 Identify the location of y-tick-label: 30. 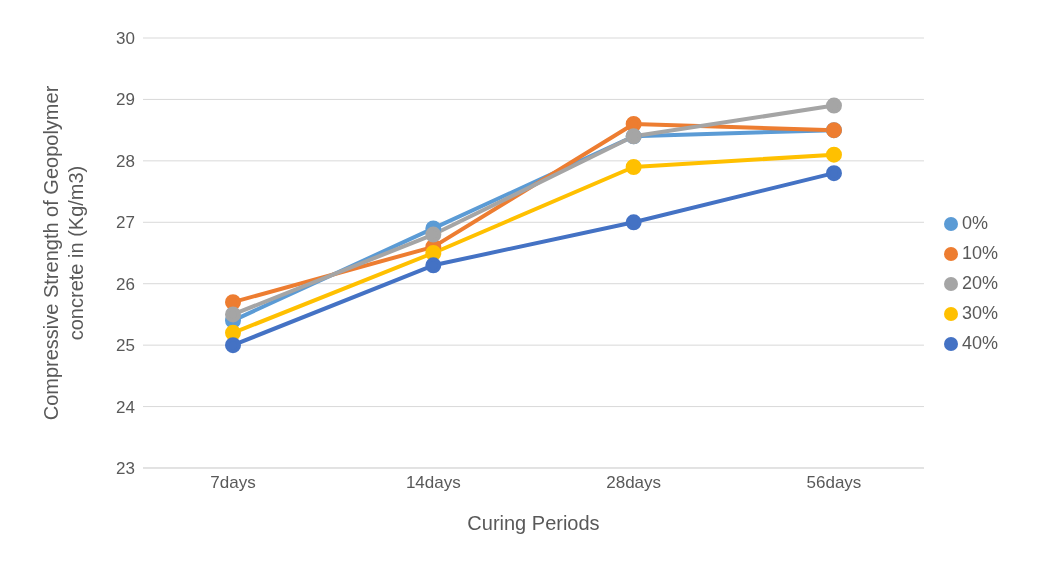
(125, 39).